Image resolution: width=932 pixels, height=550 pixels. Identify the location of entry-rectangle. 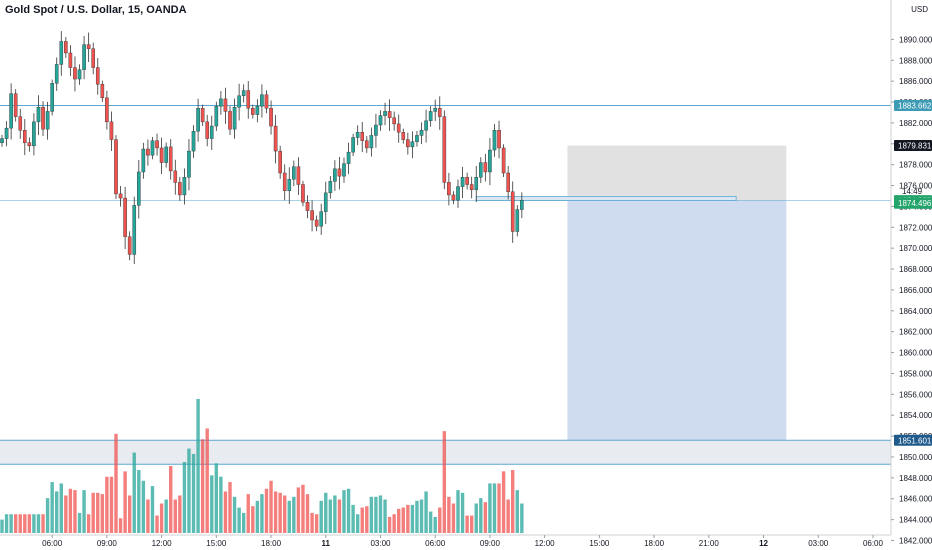
(606, 198).